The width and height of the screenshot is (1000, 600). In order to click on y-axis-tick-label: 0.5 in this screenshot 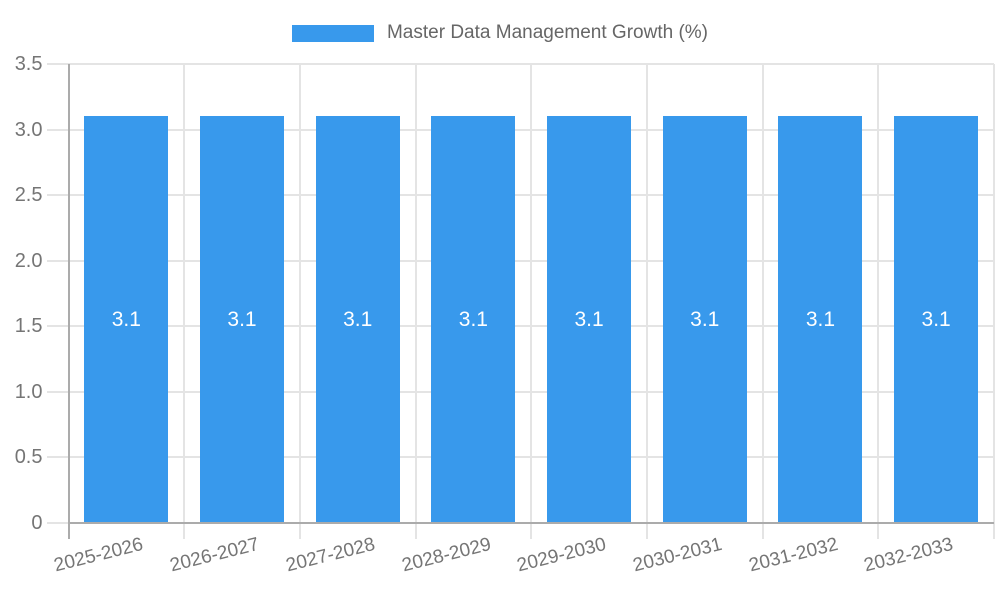, I will do `click(28, 457)`.